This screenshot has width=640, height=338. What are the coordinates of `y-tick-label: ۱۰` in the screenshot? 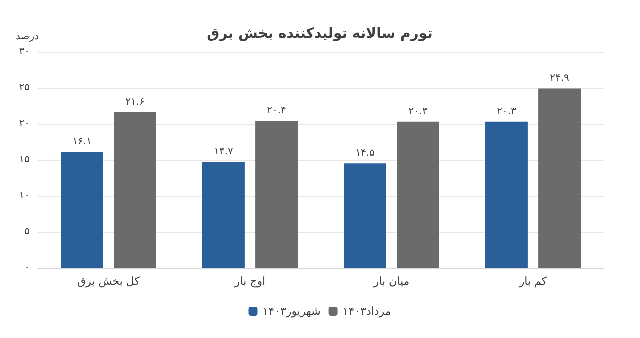 It's located at (24, 196).